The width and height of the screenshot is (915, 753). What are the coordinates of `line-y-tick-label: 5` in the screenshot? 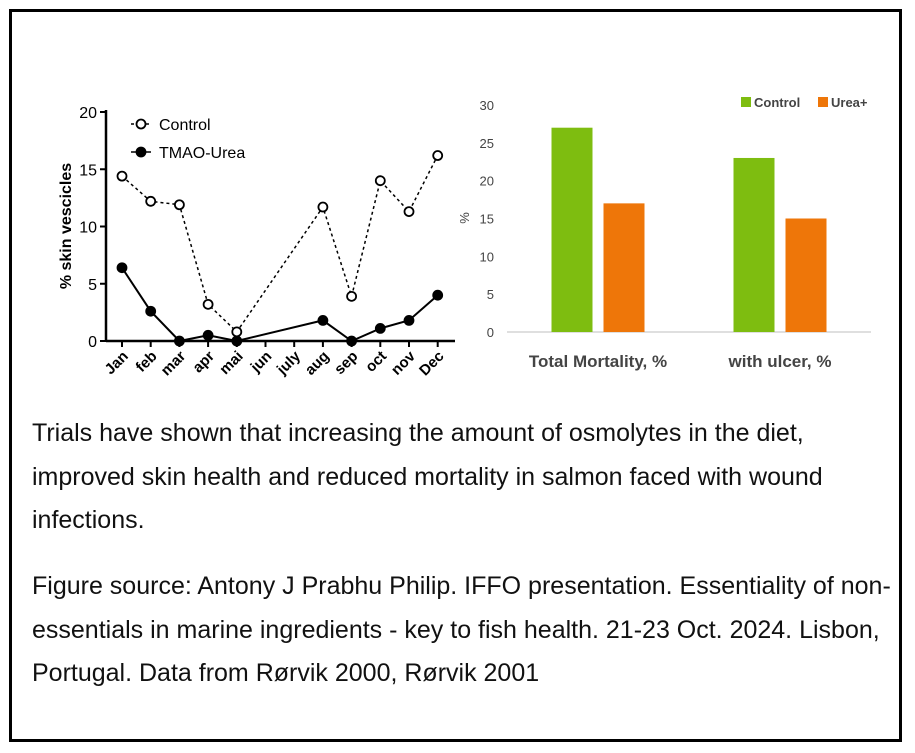 It's located at (92, 285).